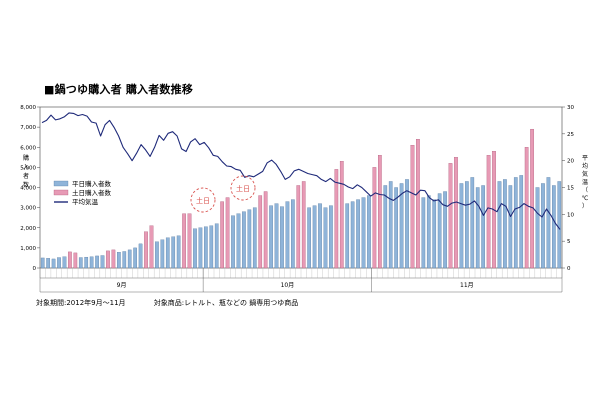  What do you see at coordinates (585, 174) in the screenshot?
I see `y2-axis-title-char: 気` at bounding box center [585, 174].